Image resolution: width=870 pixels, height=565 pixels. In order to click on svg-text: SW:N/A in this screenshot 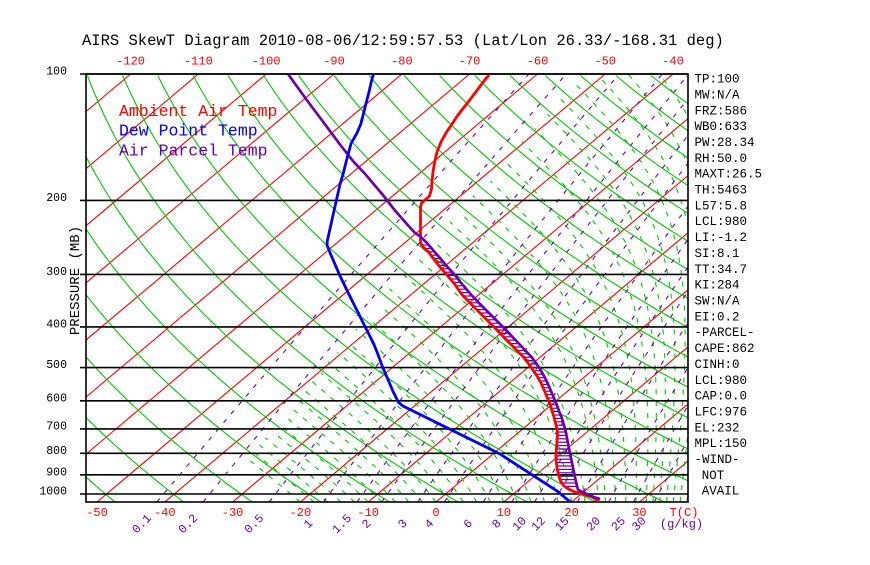, I will do `click(718, 302)`.